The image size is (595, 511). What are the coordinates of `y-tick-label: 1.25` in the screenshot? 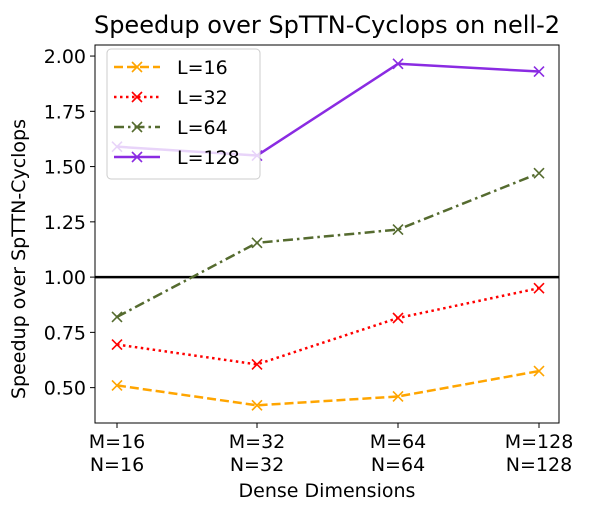 It's located at (65, 223).